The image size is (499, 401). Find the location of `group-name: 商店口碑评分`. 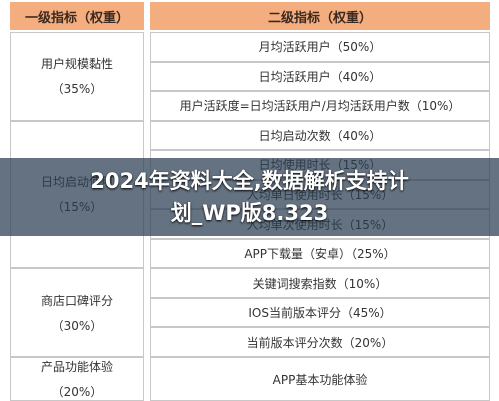

group-name: 商店口碑评分 is located at coordinates (76, 300).